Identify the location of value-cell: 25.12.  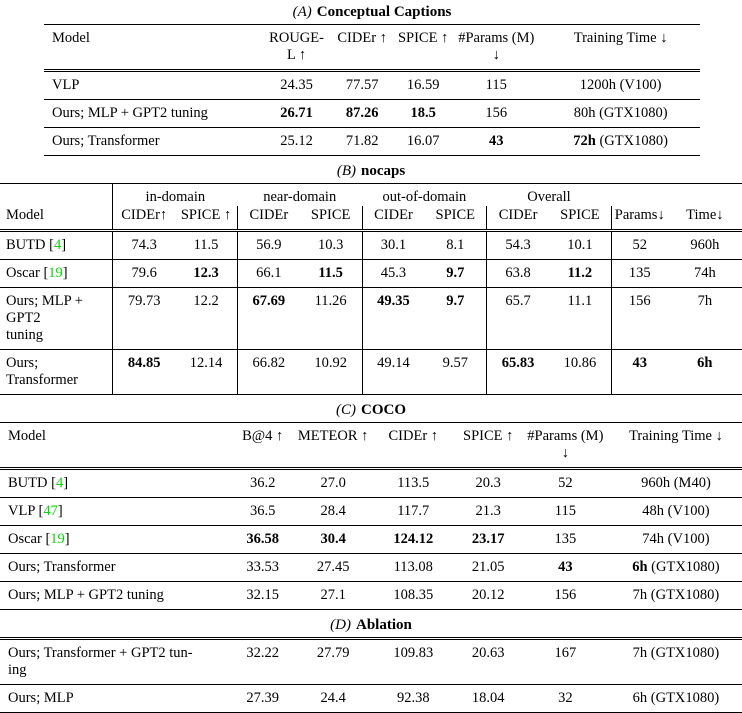
(296, 141).